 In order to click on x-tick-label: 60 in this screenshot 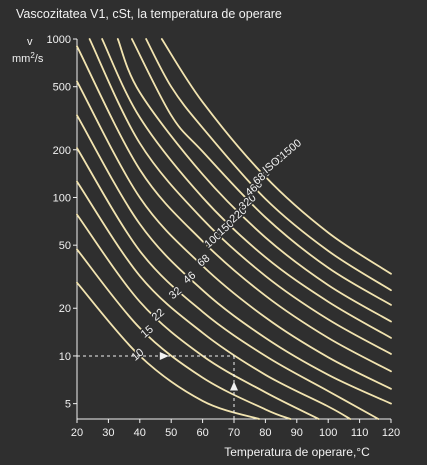, I will do `click(202, 433)`.